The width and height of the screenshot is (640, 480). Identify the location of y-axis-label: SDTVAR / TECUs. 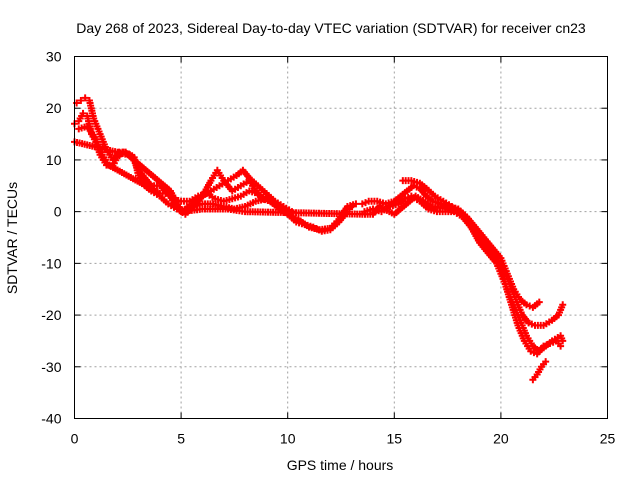
(12, 238).